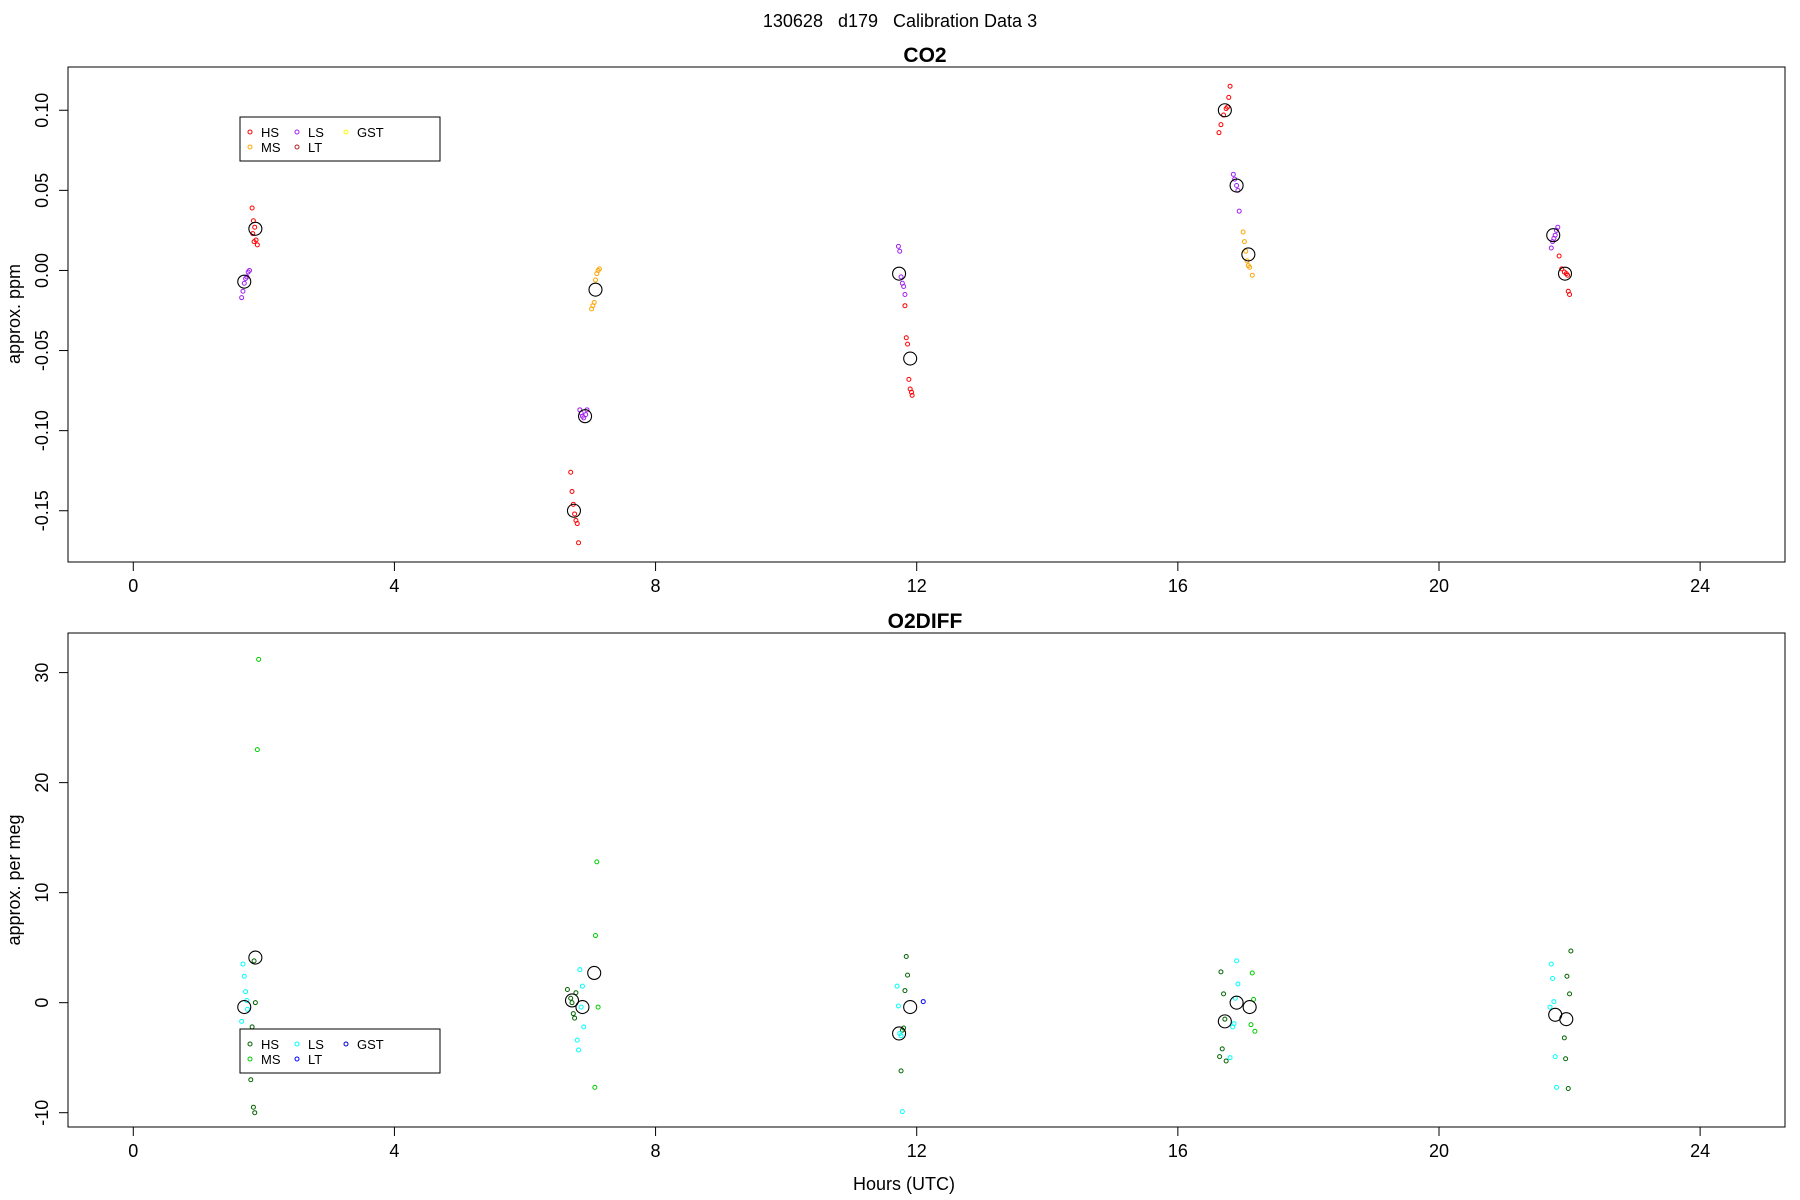 The image size is (1800, 1200). I want to click on co2-legend-marker-gst, so click(346, 132).